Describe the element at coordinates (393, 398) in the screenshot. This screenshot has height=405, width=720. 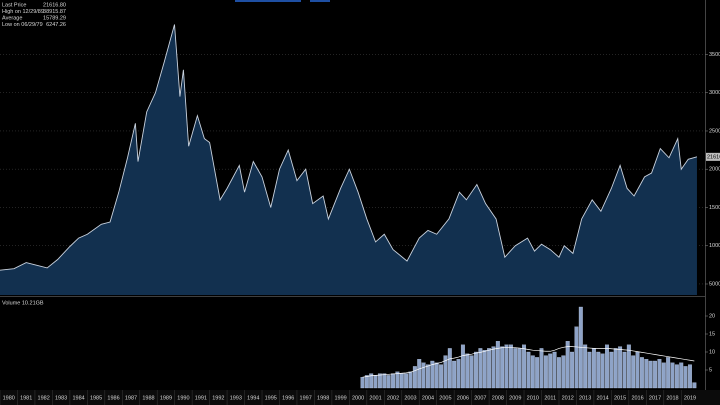
I see `x-tick-label: 2002` at that location.